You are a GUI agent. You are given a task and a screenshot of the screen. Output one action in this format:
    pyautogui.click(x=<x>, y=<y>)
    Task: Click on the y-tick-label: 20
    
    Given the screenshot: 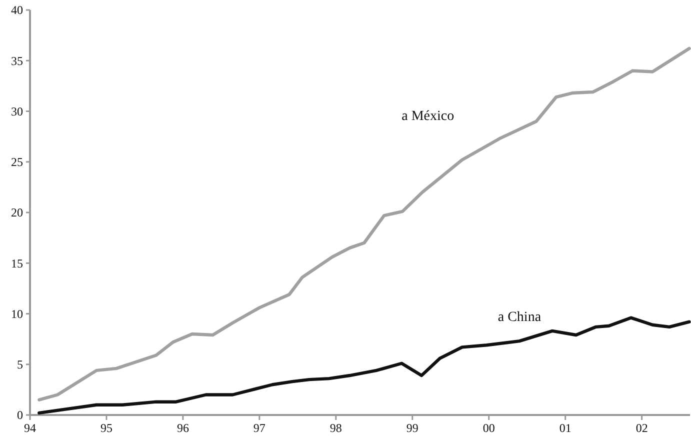 What is the action you would take?
    pyautogui.click(x=17, y=213)
    